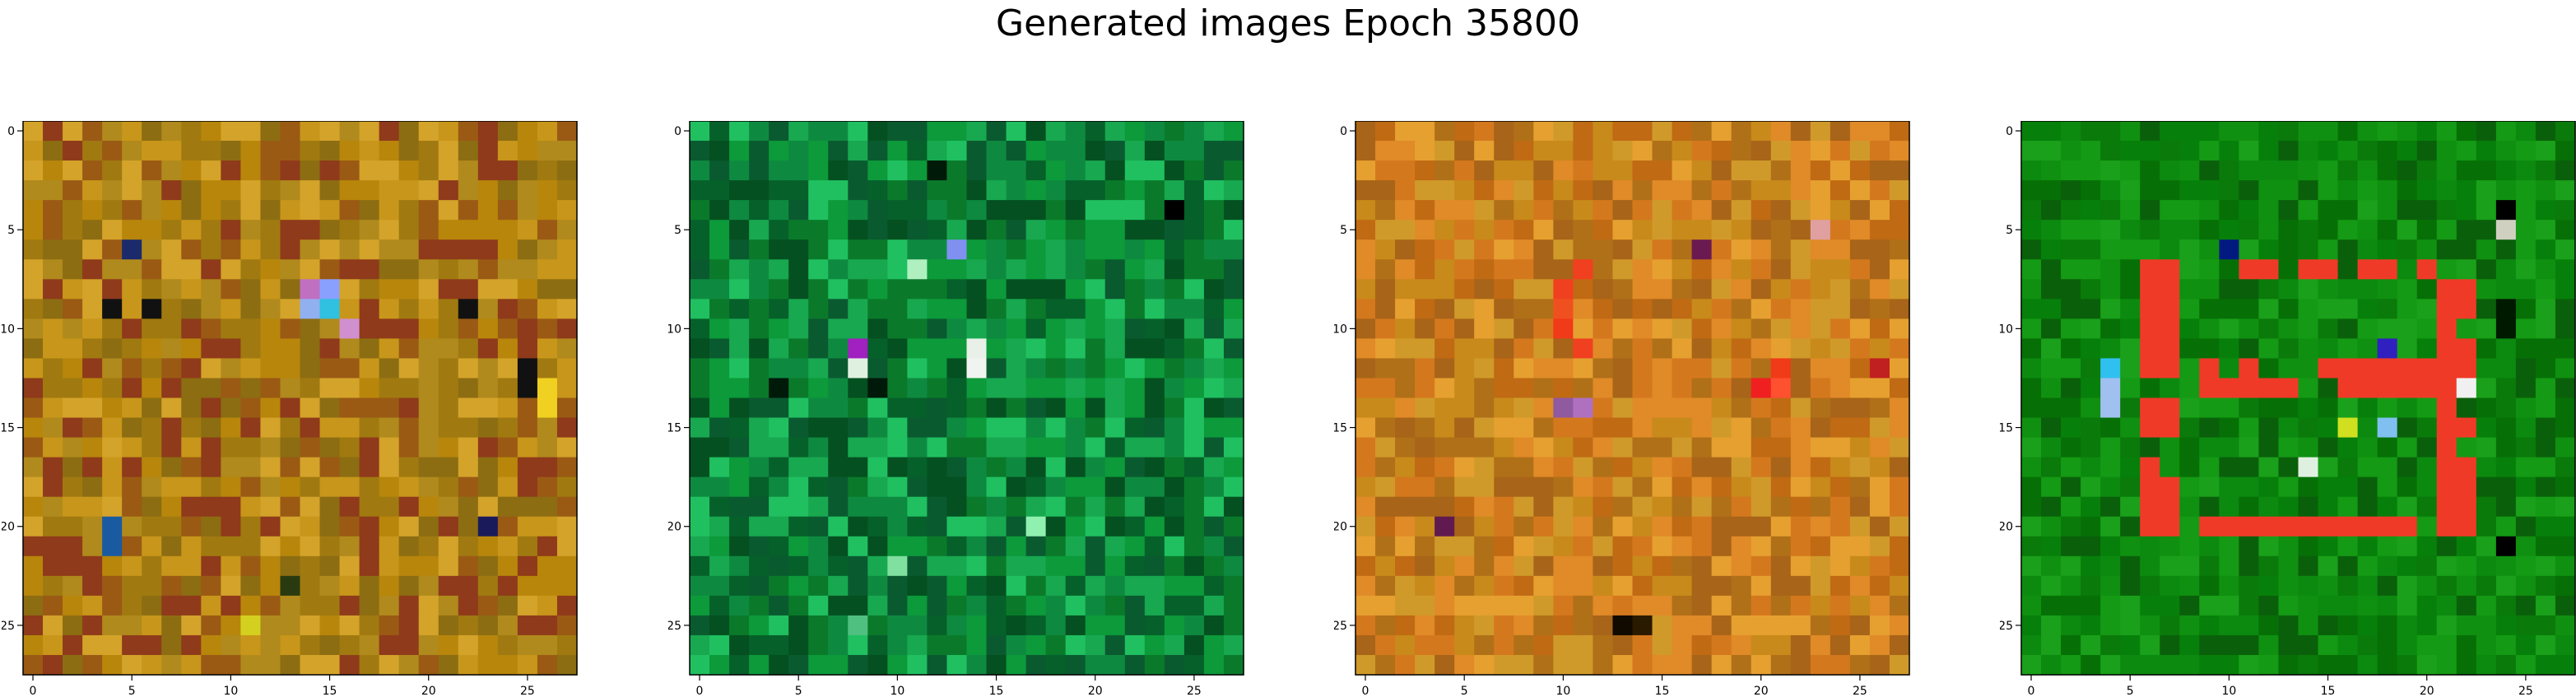  Describe the element at coordinates (1464, 691) in the screenshot. I see `x-tick-label: 5` at that location.